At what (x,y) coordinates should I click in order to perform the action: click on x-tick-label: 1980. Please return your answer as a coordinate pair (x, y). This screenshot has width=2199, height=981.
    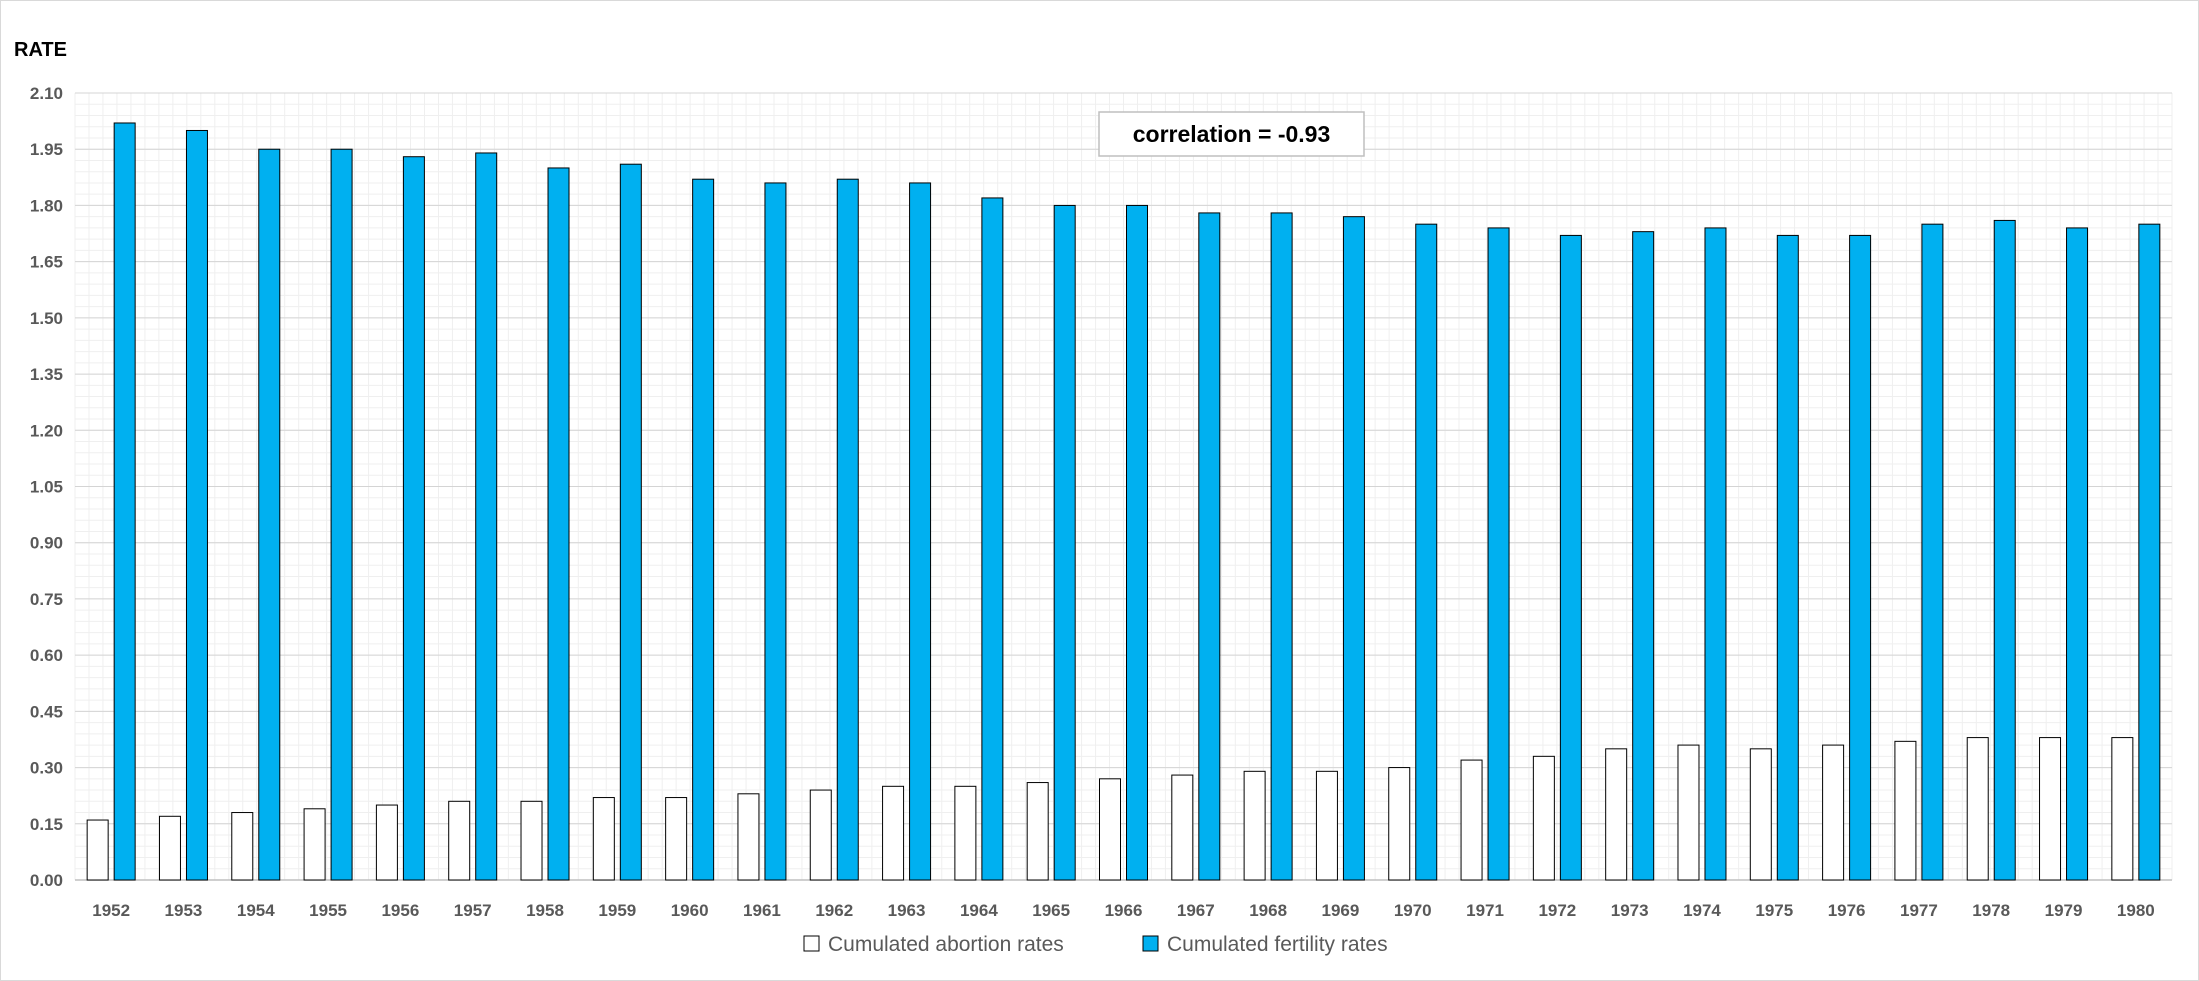
    Looking at the image, I should click on (2136, 910).